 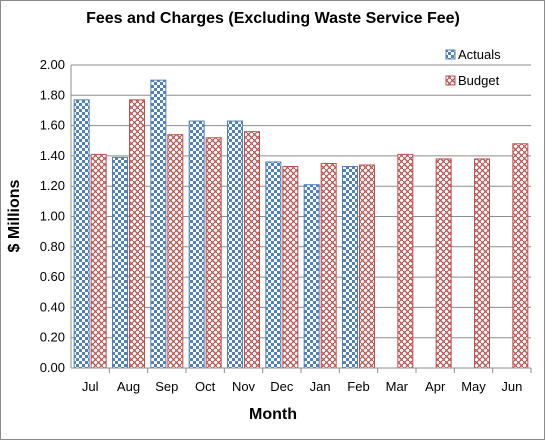 What do you see at coordinates (52, 125) in the screenshot?
I see `y-tick-label: 1.60` at bounding box center [52, 125].